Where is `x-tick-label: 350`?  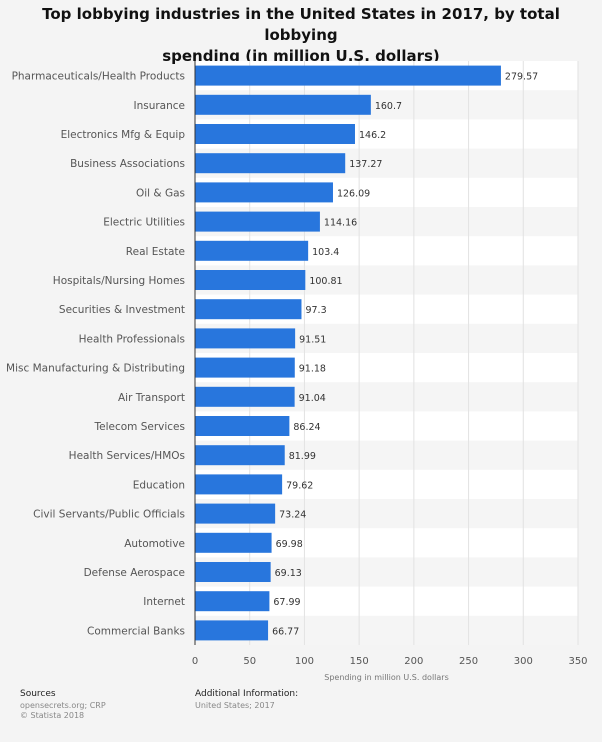
x-tick-label: 350 is located at coordinates (577, 661).